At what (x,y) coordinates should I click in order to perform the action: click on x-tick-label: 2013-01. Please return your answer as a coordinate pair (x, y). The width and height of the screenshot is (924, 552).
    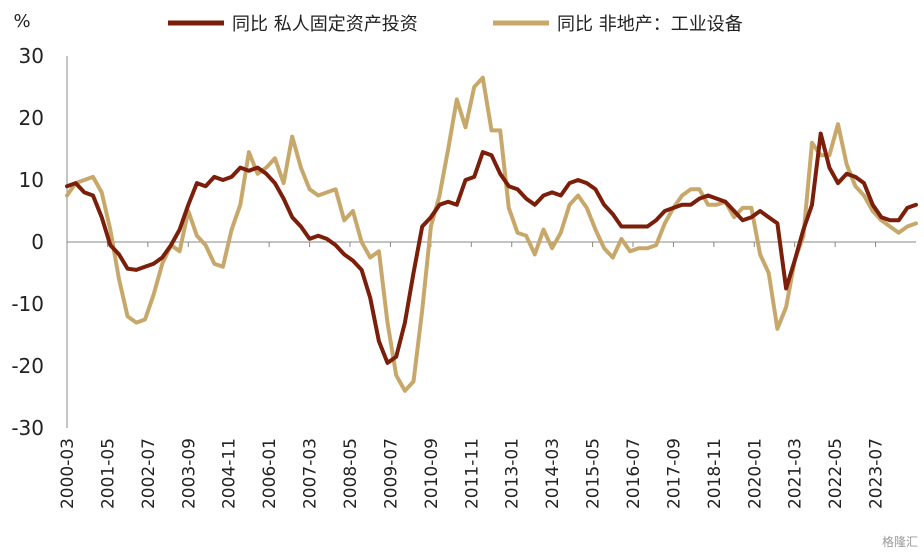
    Looking at the image, I should click on (513, 473).